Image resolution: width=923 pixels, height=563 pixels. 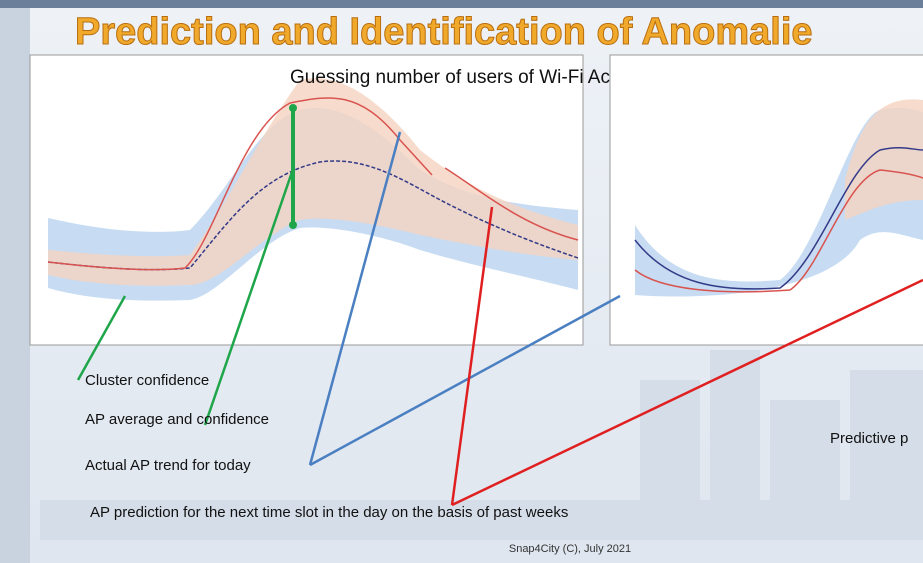 What do you see at coordinates (869, 438) in the screenshot?
I see `side-label: Predictive p` at bounding box center [869, 438].